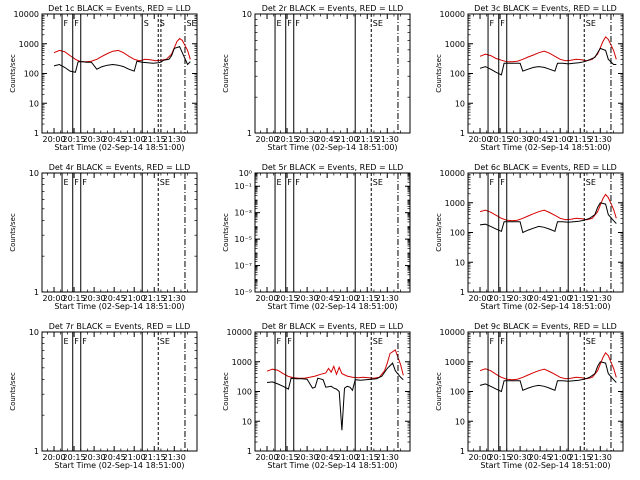 Image resolution: width=640 pixels, height=480 pixels. What do you see at coordinates (243, 213) in the screenshot?
I see `y-tick-label: 10⁻³` at bounding box center [243, 213].